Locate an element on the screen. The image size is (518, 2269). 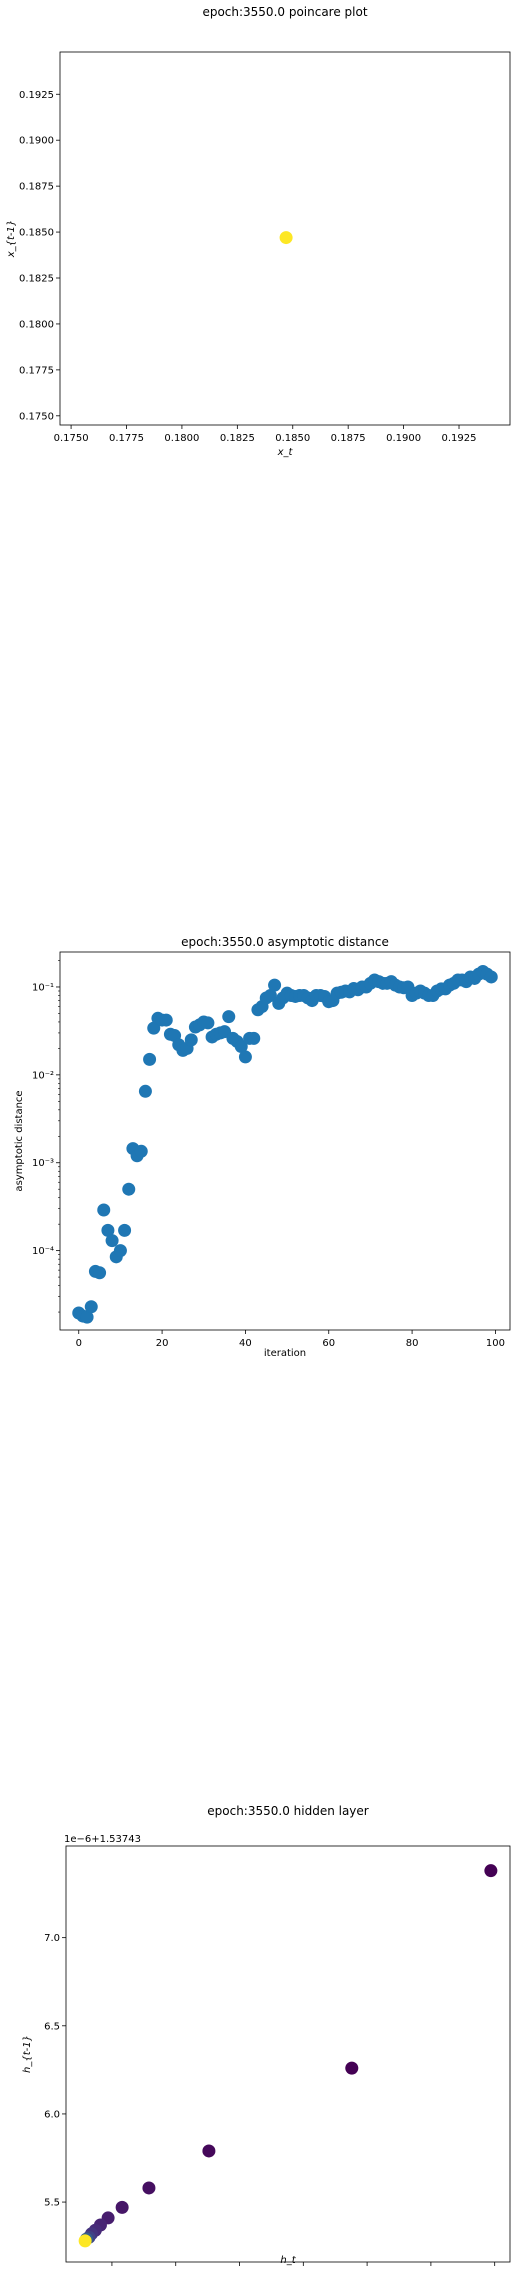
x-tick-label: 0.1850 is located at coordinates (292, 438).